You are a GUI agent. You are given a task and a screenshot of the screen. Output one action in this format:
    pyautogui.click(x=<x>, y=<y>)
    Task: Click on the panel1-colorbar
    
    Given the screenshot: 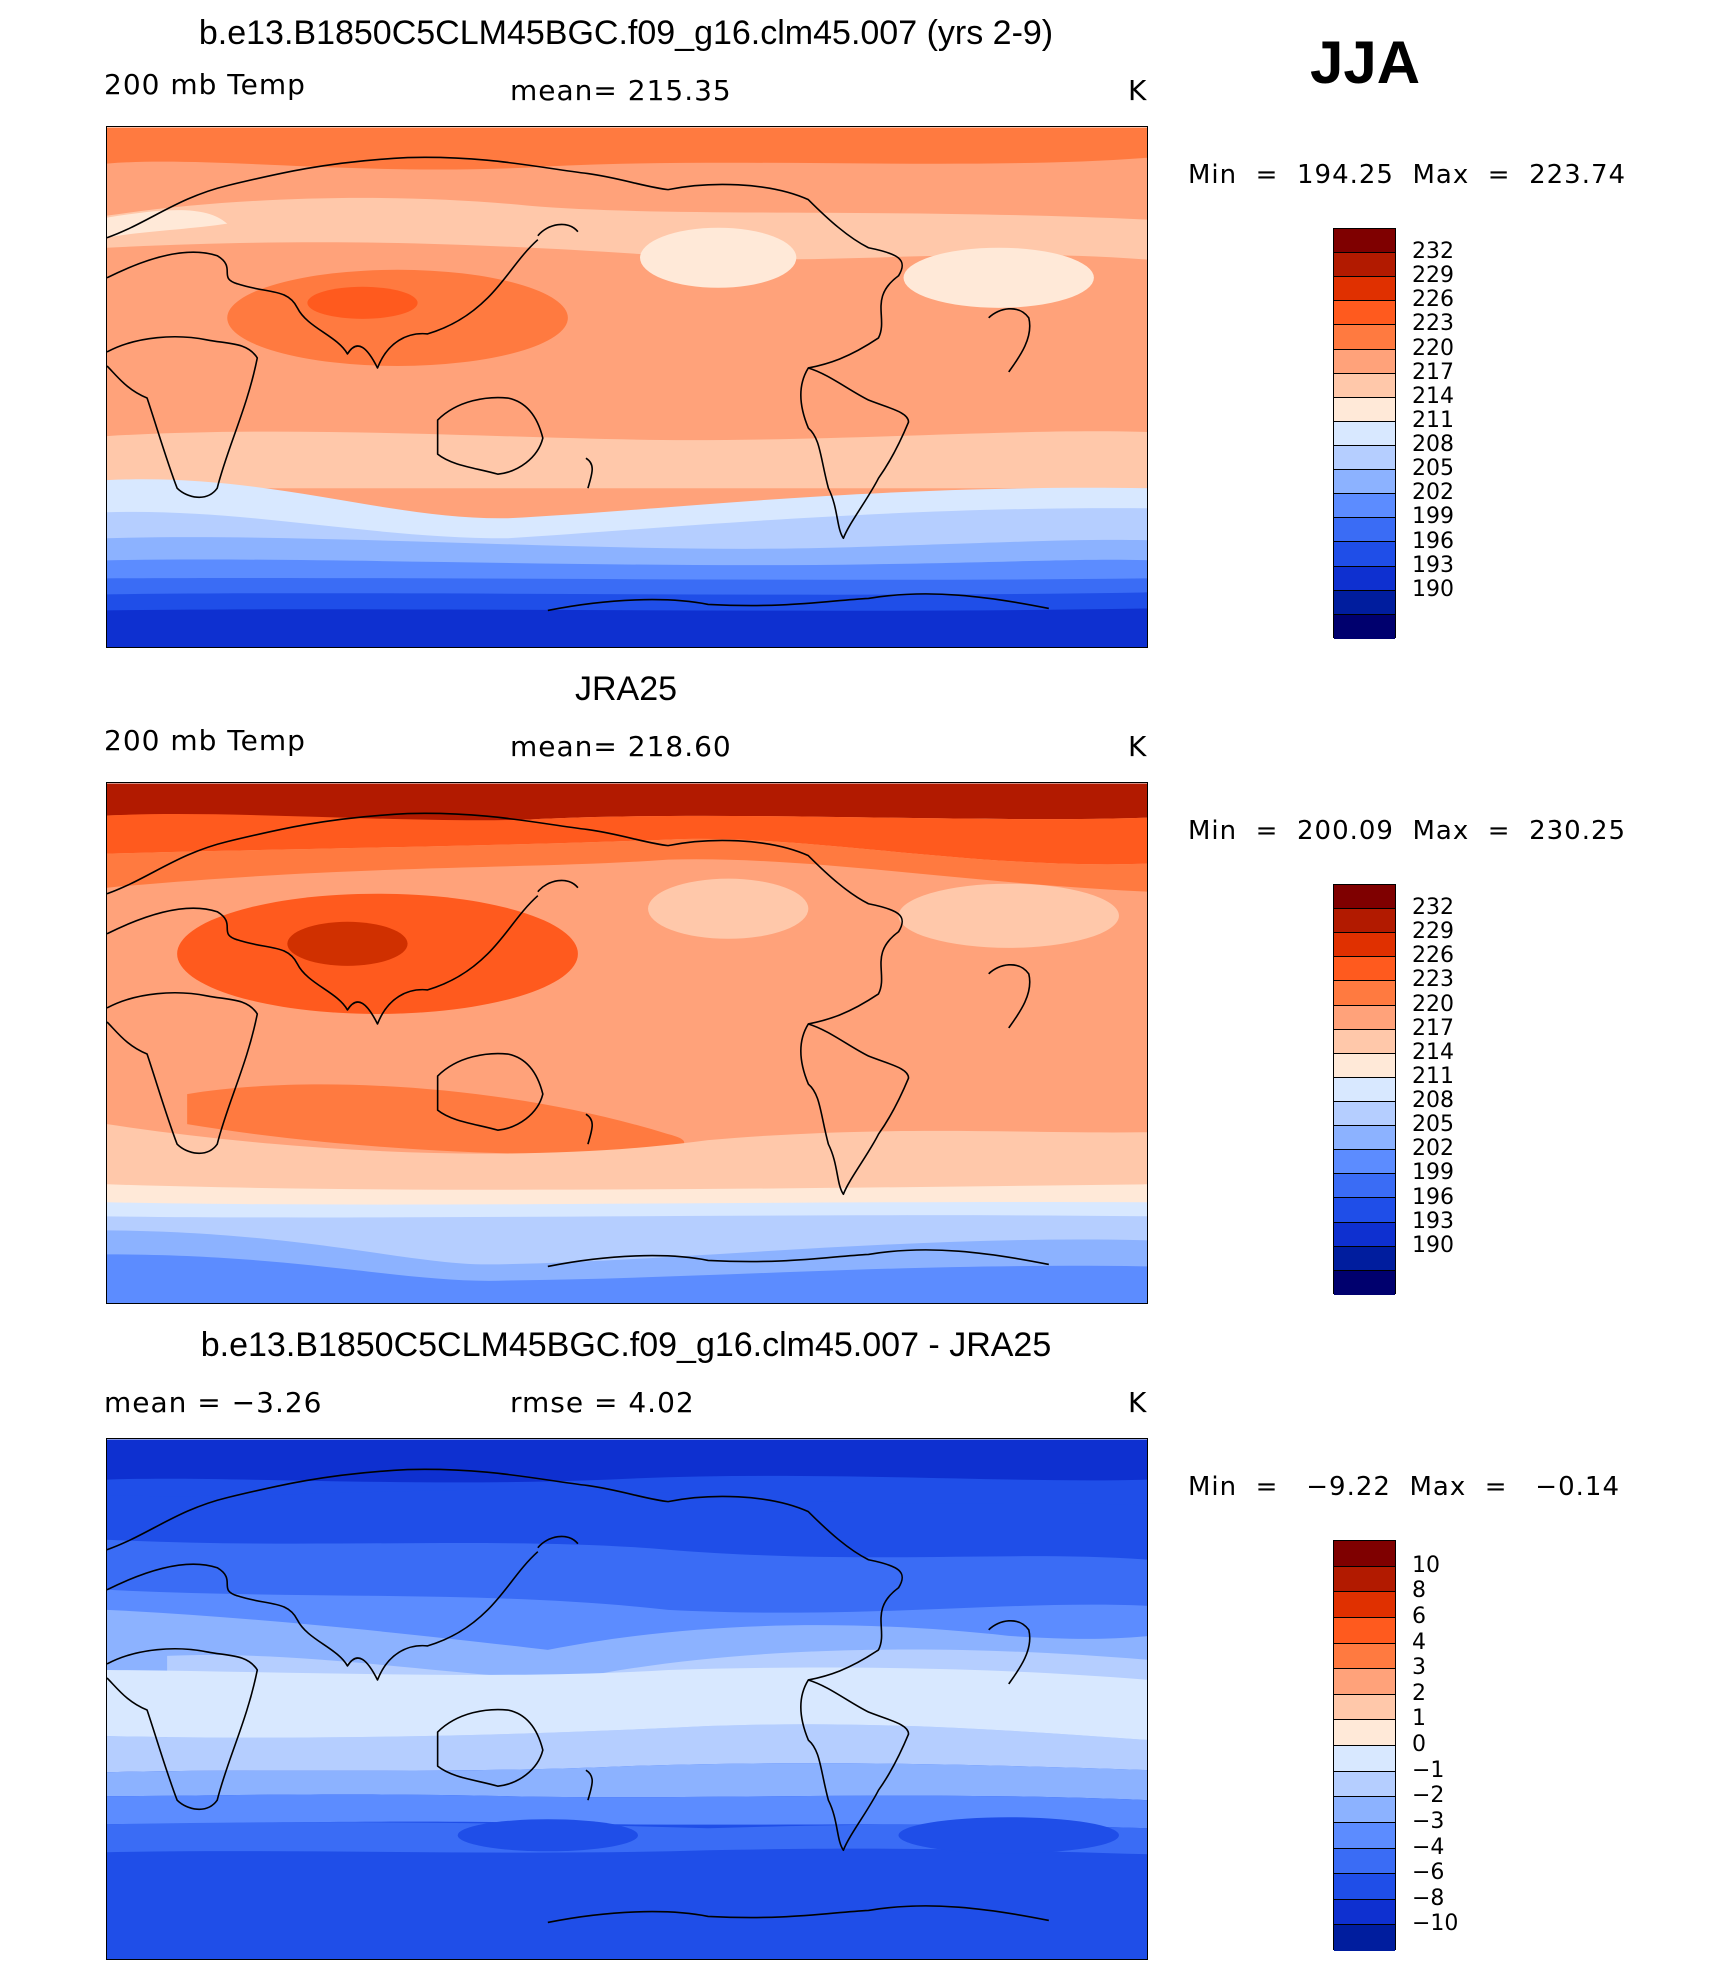 What is the action you would take?
    pyautogui.click(x=1364, y=433)
    